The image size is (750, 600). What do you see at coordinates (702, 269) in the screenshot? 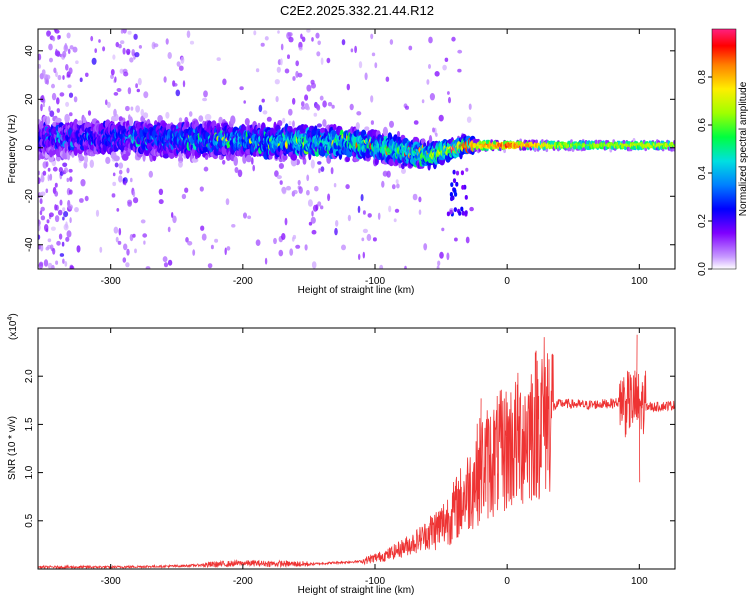
I see `colorbar-tick-label: 0.0` at bounding box center [702, 269].